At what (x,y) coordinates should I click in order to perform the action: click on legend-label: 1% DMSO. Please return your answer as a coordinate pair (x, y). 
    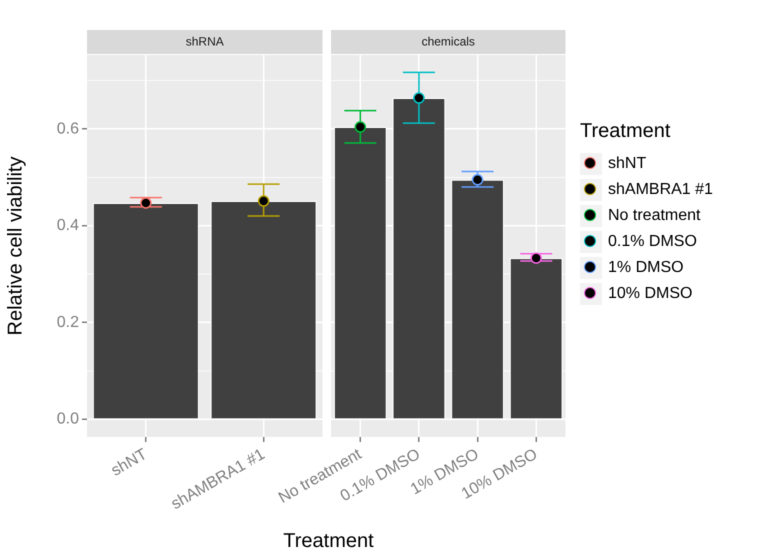
    Looking at the image, I should click on (646, 268).